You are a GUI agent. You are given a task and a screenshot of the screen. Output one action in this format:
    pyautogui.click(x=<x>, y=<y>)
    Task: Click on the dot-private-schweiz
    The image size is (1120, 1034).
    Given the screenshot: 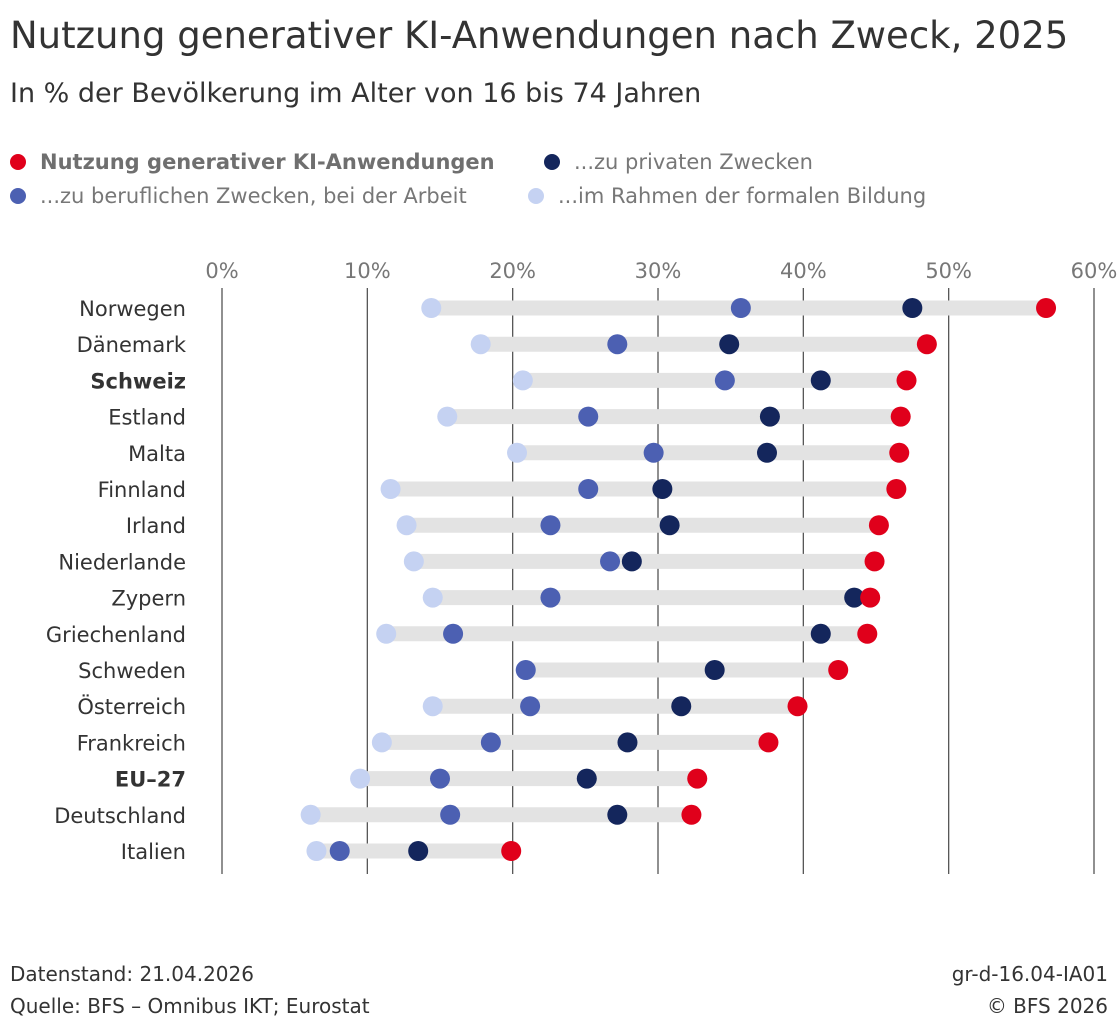 What is the action you would take?
    pyautogui.click(x=820, y=380)
    